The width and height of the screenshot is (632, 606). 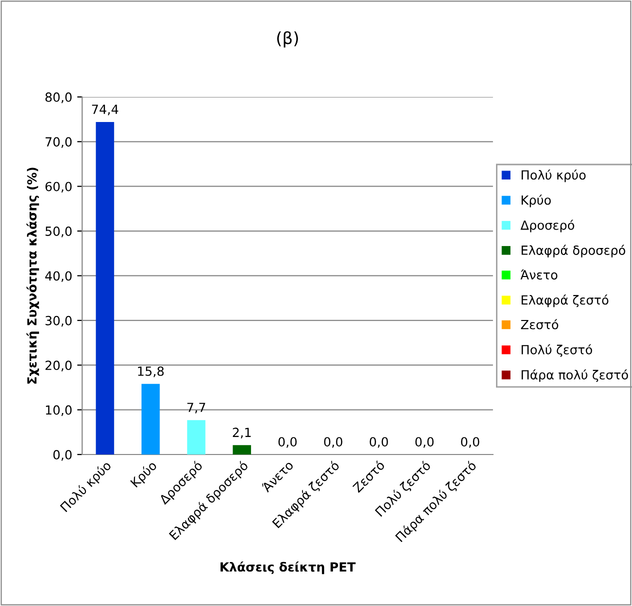 I want to click on legend-label: Πάρα πολύ ζεστό, so click(x=575, y=375).